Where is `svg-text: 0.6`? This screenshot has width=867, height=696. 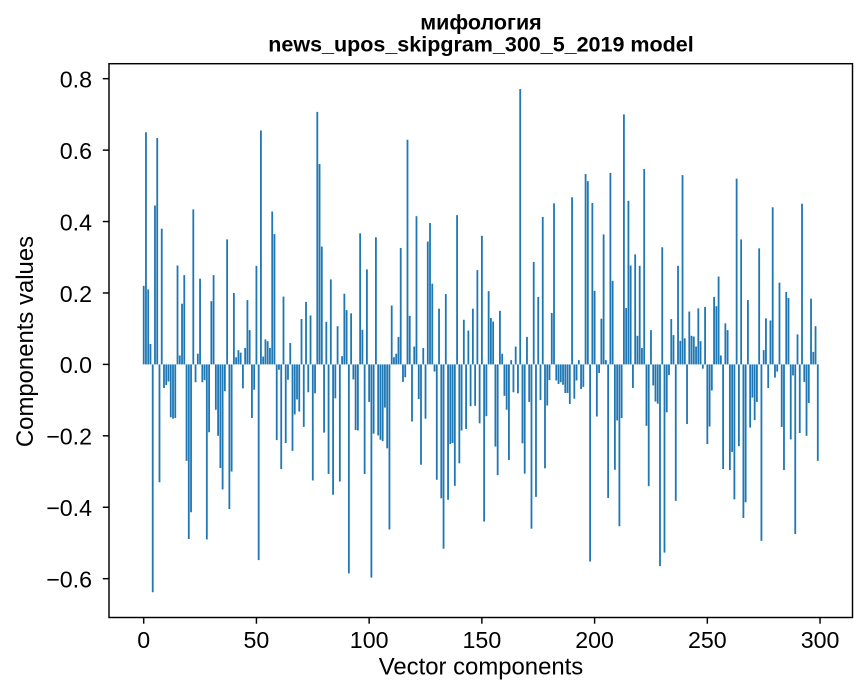 svg-text: 0.6 is located at coordinates (76, 151).